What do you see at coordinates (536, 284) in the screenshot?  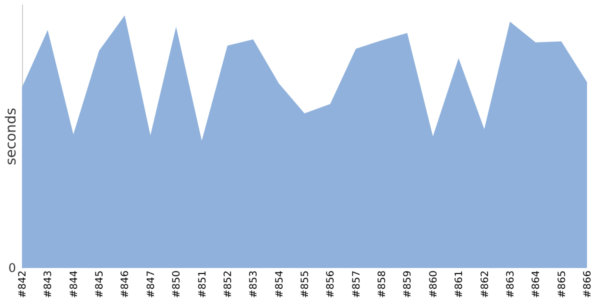 I see `x-tick-label: #864` at bounding box center [536, 284].